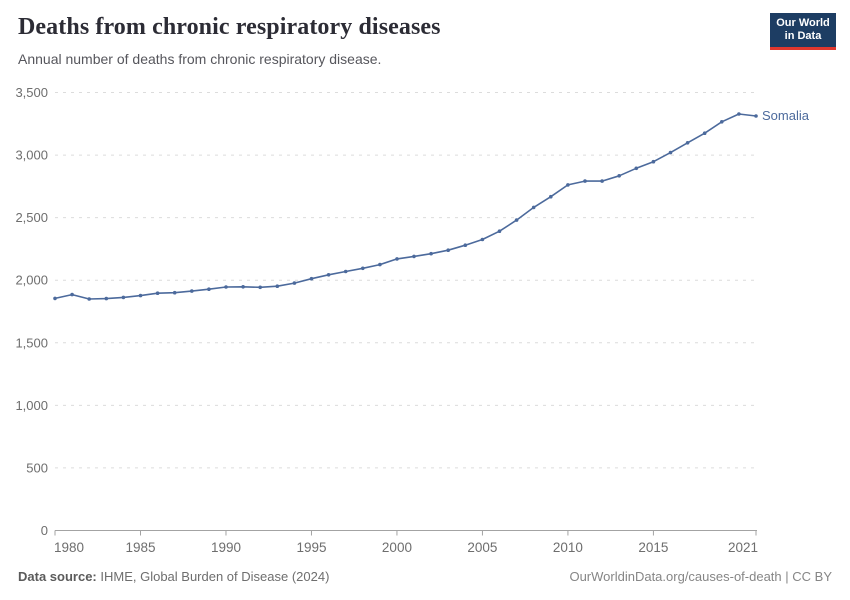 The height and width of the screenshot is (600, 850). Describe the element at coordinates (397, 547) in the screenshot. I see `x-axis-tick-label: 2000` at that location.